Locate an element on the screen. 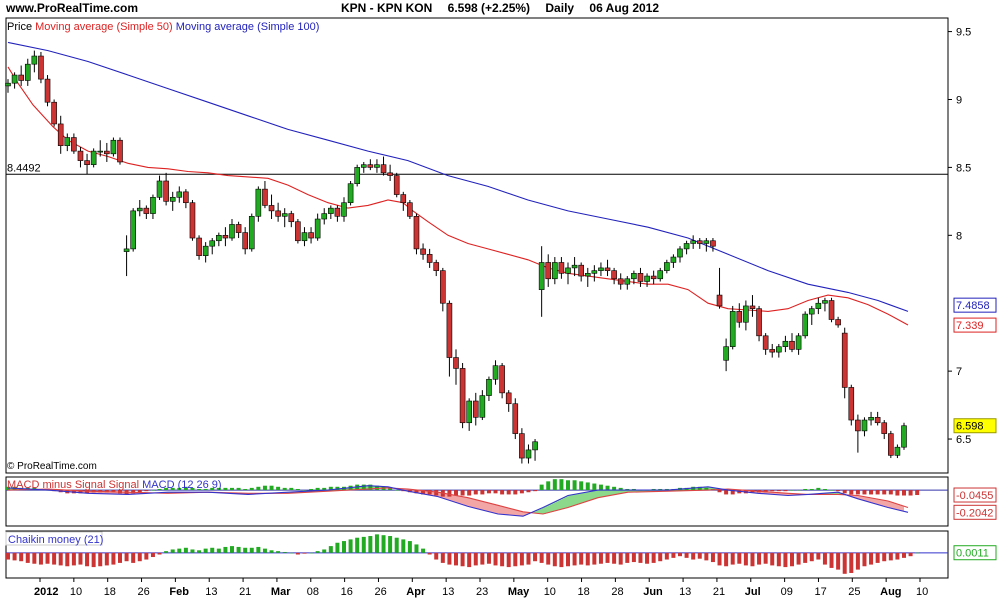  x-tick-label: 17 is located at coordinates (820, 592).